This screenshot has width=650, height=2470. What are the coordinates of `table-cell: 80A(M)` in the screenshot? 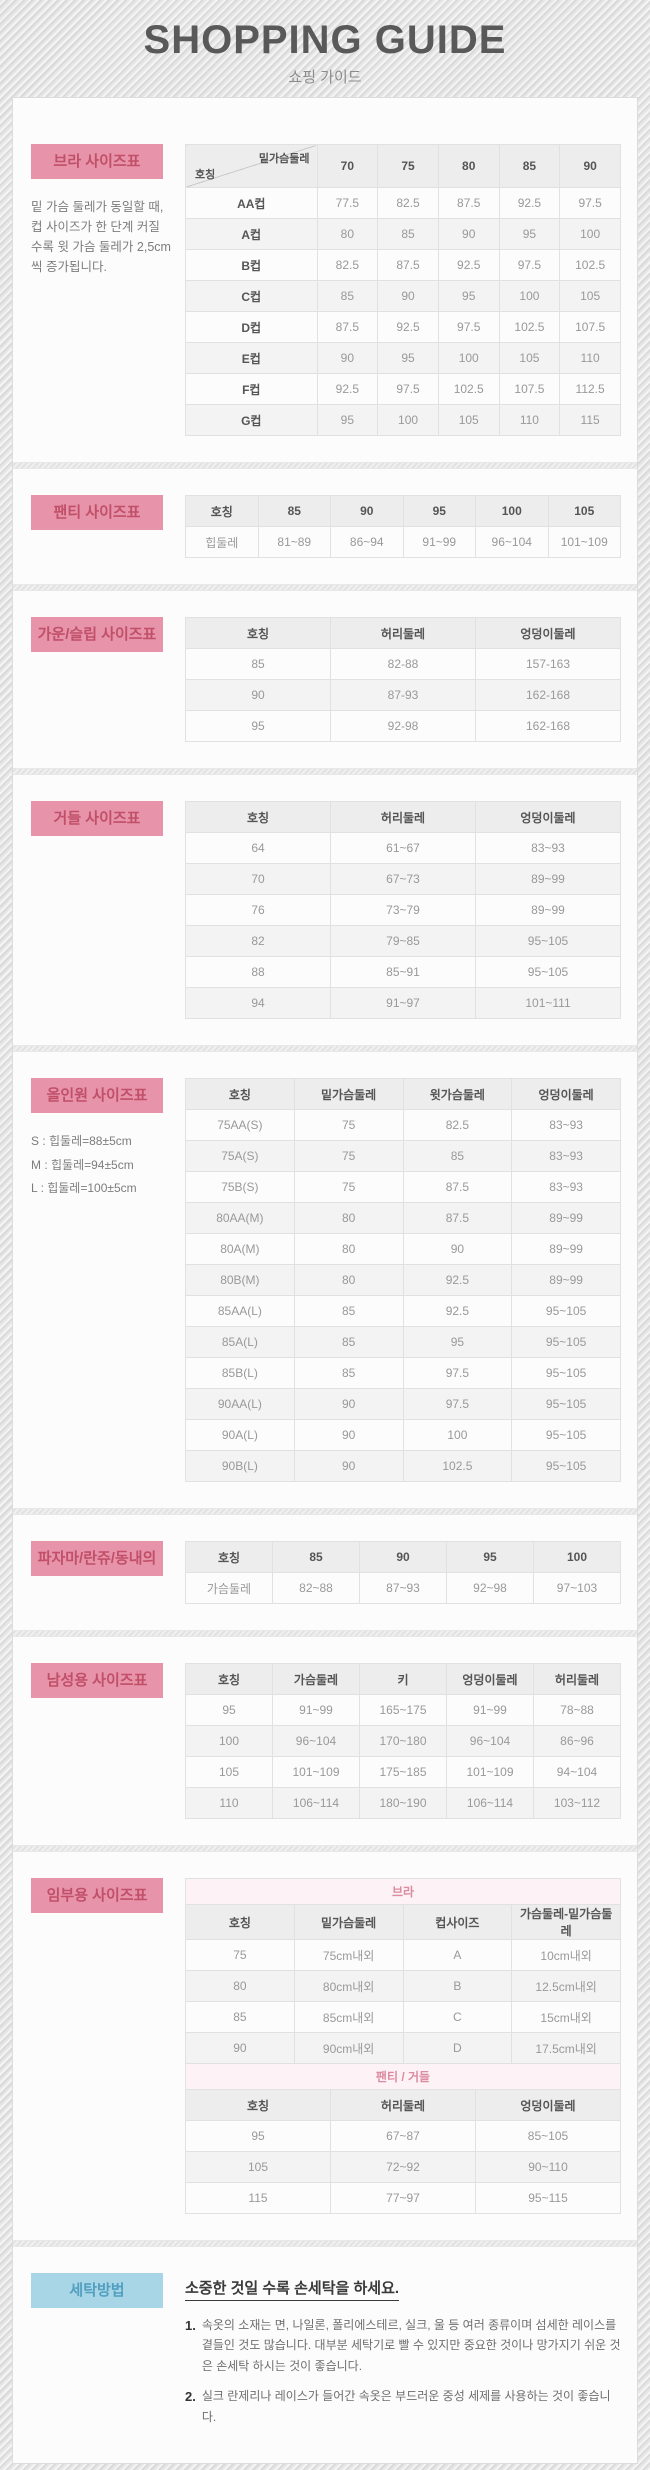 It's located at (240, 1249).